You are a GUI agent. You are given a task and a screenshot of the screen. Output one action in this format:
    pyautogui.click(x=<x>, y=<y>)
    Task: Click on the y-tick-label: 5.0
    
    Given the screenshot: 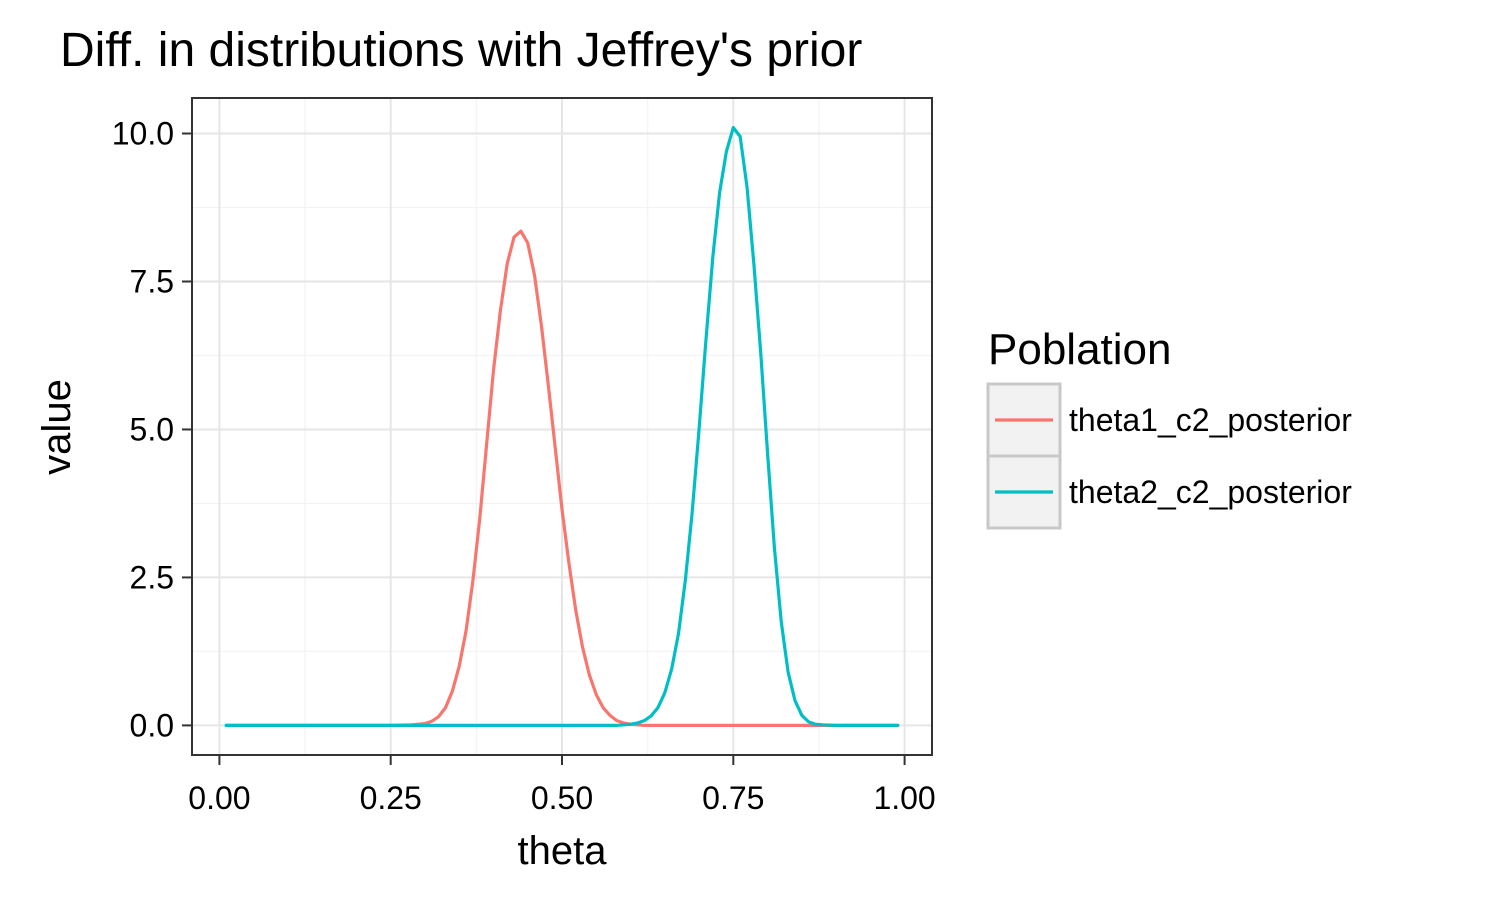 What is the action you would take?
    pyautogui.click(x=152, y=429)
    